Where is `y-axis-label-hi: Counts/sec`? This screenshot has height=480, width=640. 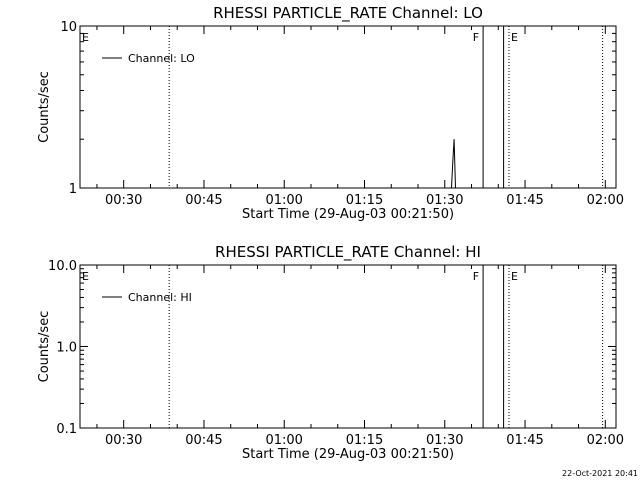 y-axis-label-hi: Counts/sec is located at coordinates (44, 347).